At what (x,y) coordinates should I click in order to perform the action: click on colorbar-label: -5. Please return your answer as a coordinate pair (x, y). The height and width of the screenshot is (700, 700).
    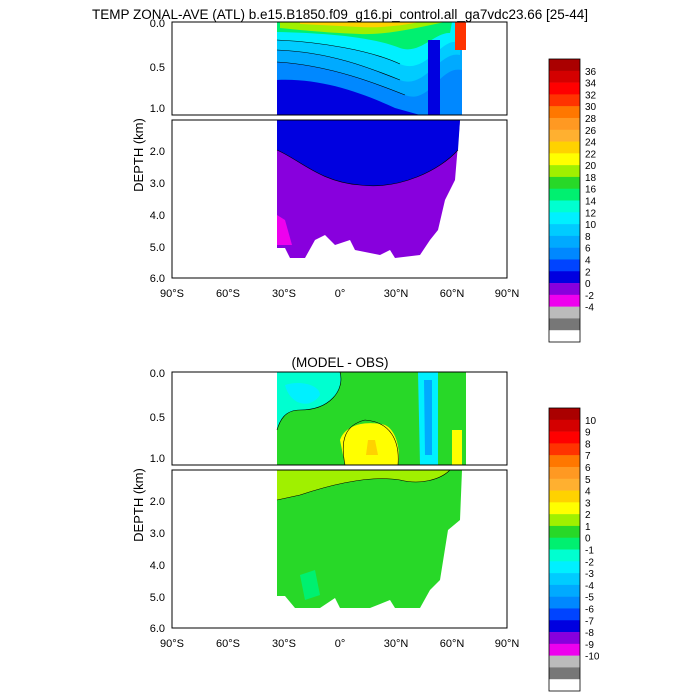
    Looking at the image, I should click on (589, 598).